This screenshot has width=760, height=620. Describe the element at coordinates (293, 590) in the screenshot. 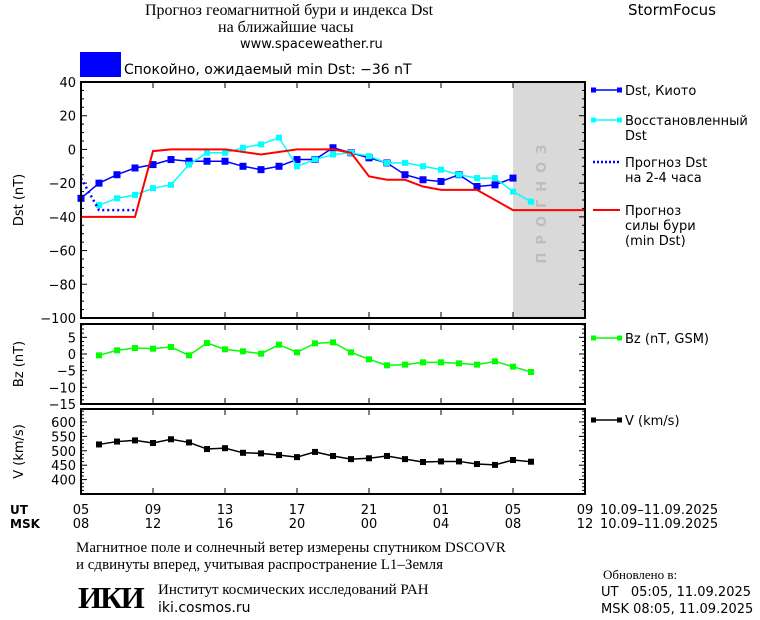

I see `institute-name: Институт космических исследований РАН` at that location.